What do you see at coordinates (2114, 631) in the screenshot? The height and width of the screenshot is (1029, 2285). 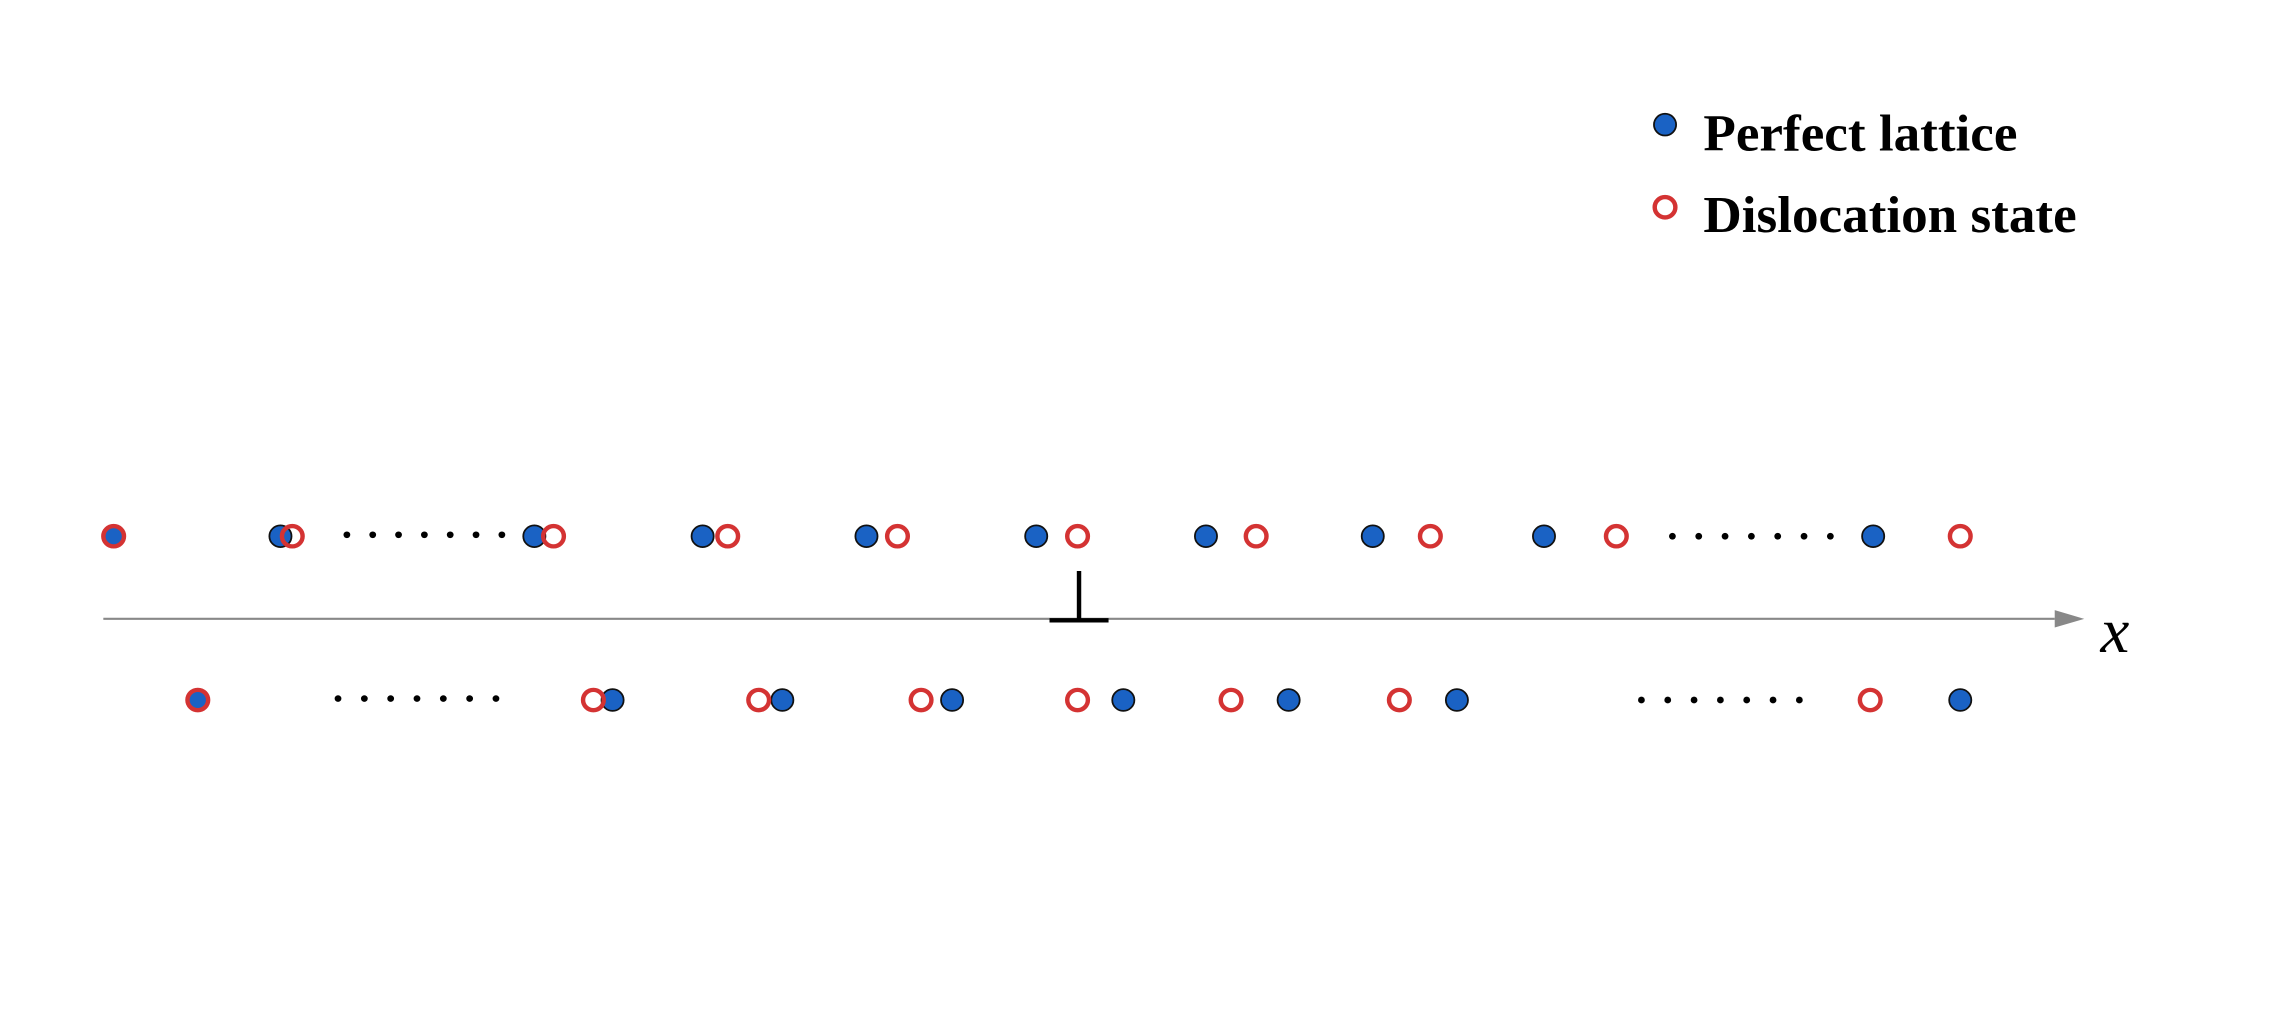 I see `axis-label: x` at bounding box center [2114, 631].